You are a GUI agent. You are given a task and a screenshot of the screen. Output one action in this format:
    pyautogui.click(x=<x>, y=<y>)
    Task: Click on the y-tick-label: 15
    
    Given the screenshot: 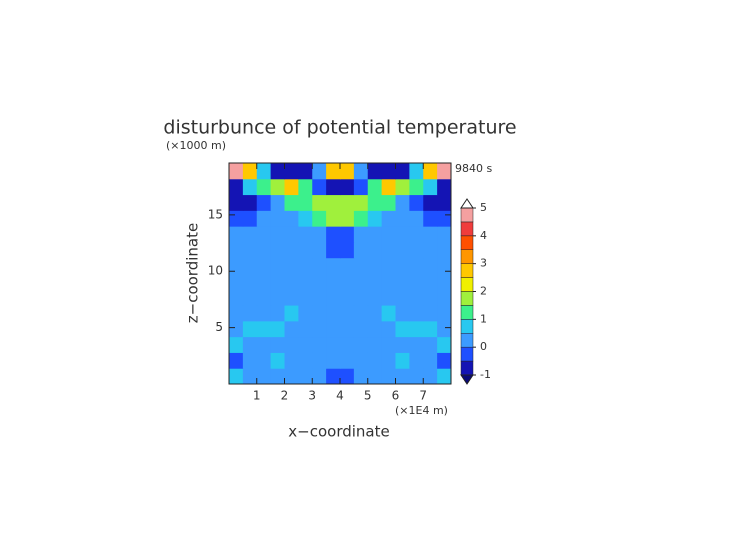 What is the action you would take?
    pyautogui.click(x=215, y=214)
    